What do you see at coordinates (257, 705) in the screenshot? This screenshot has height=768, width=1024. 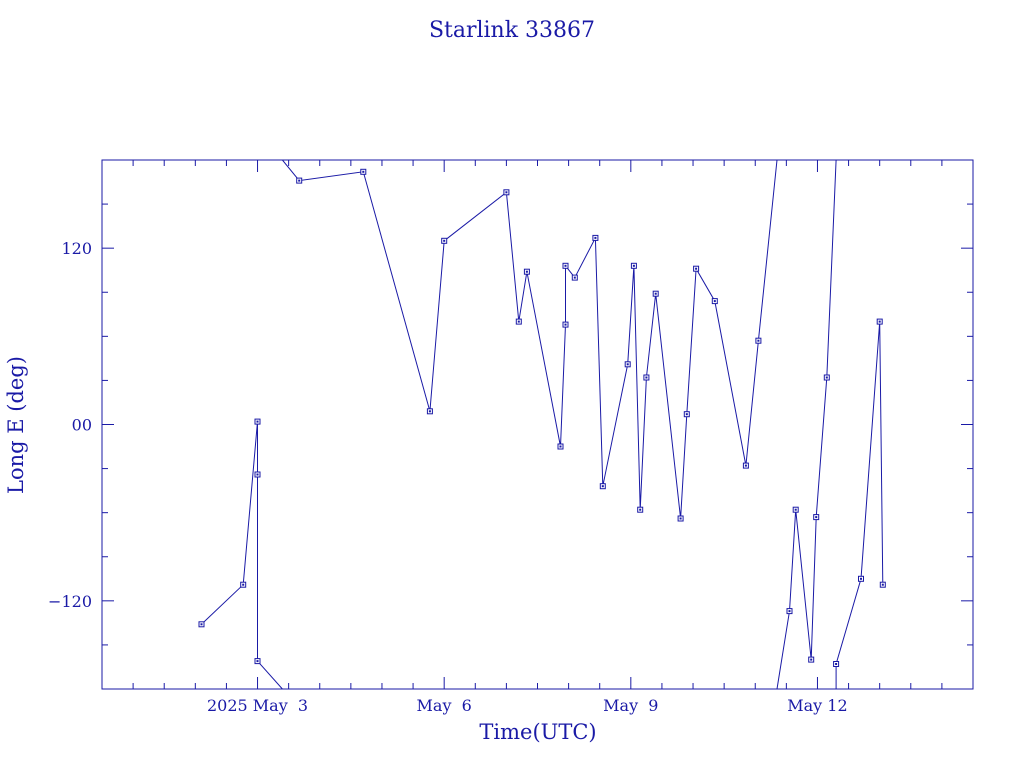 I see `x-tick-label: 2025 May 3` at bounding box center [257, 705].